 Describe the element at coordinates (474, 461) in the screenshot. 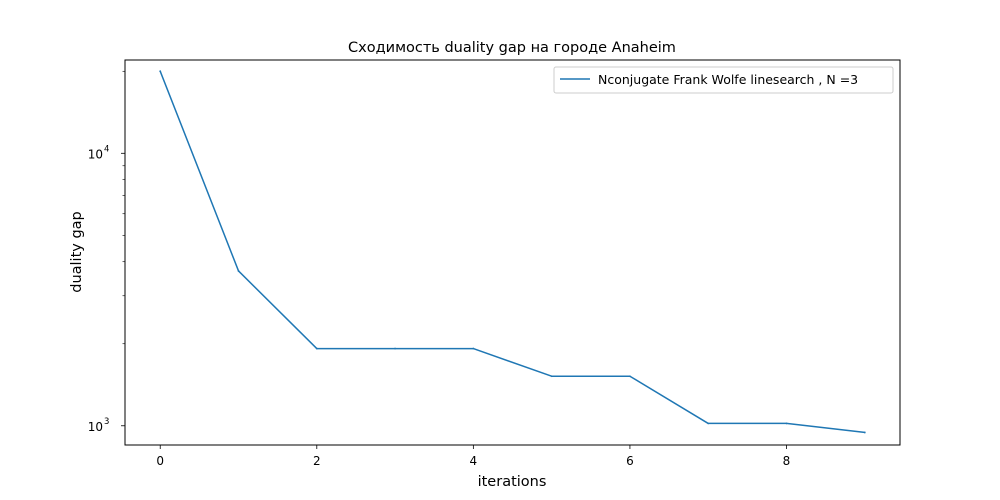

I see `x-tick-label: 4` at that location.